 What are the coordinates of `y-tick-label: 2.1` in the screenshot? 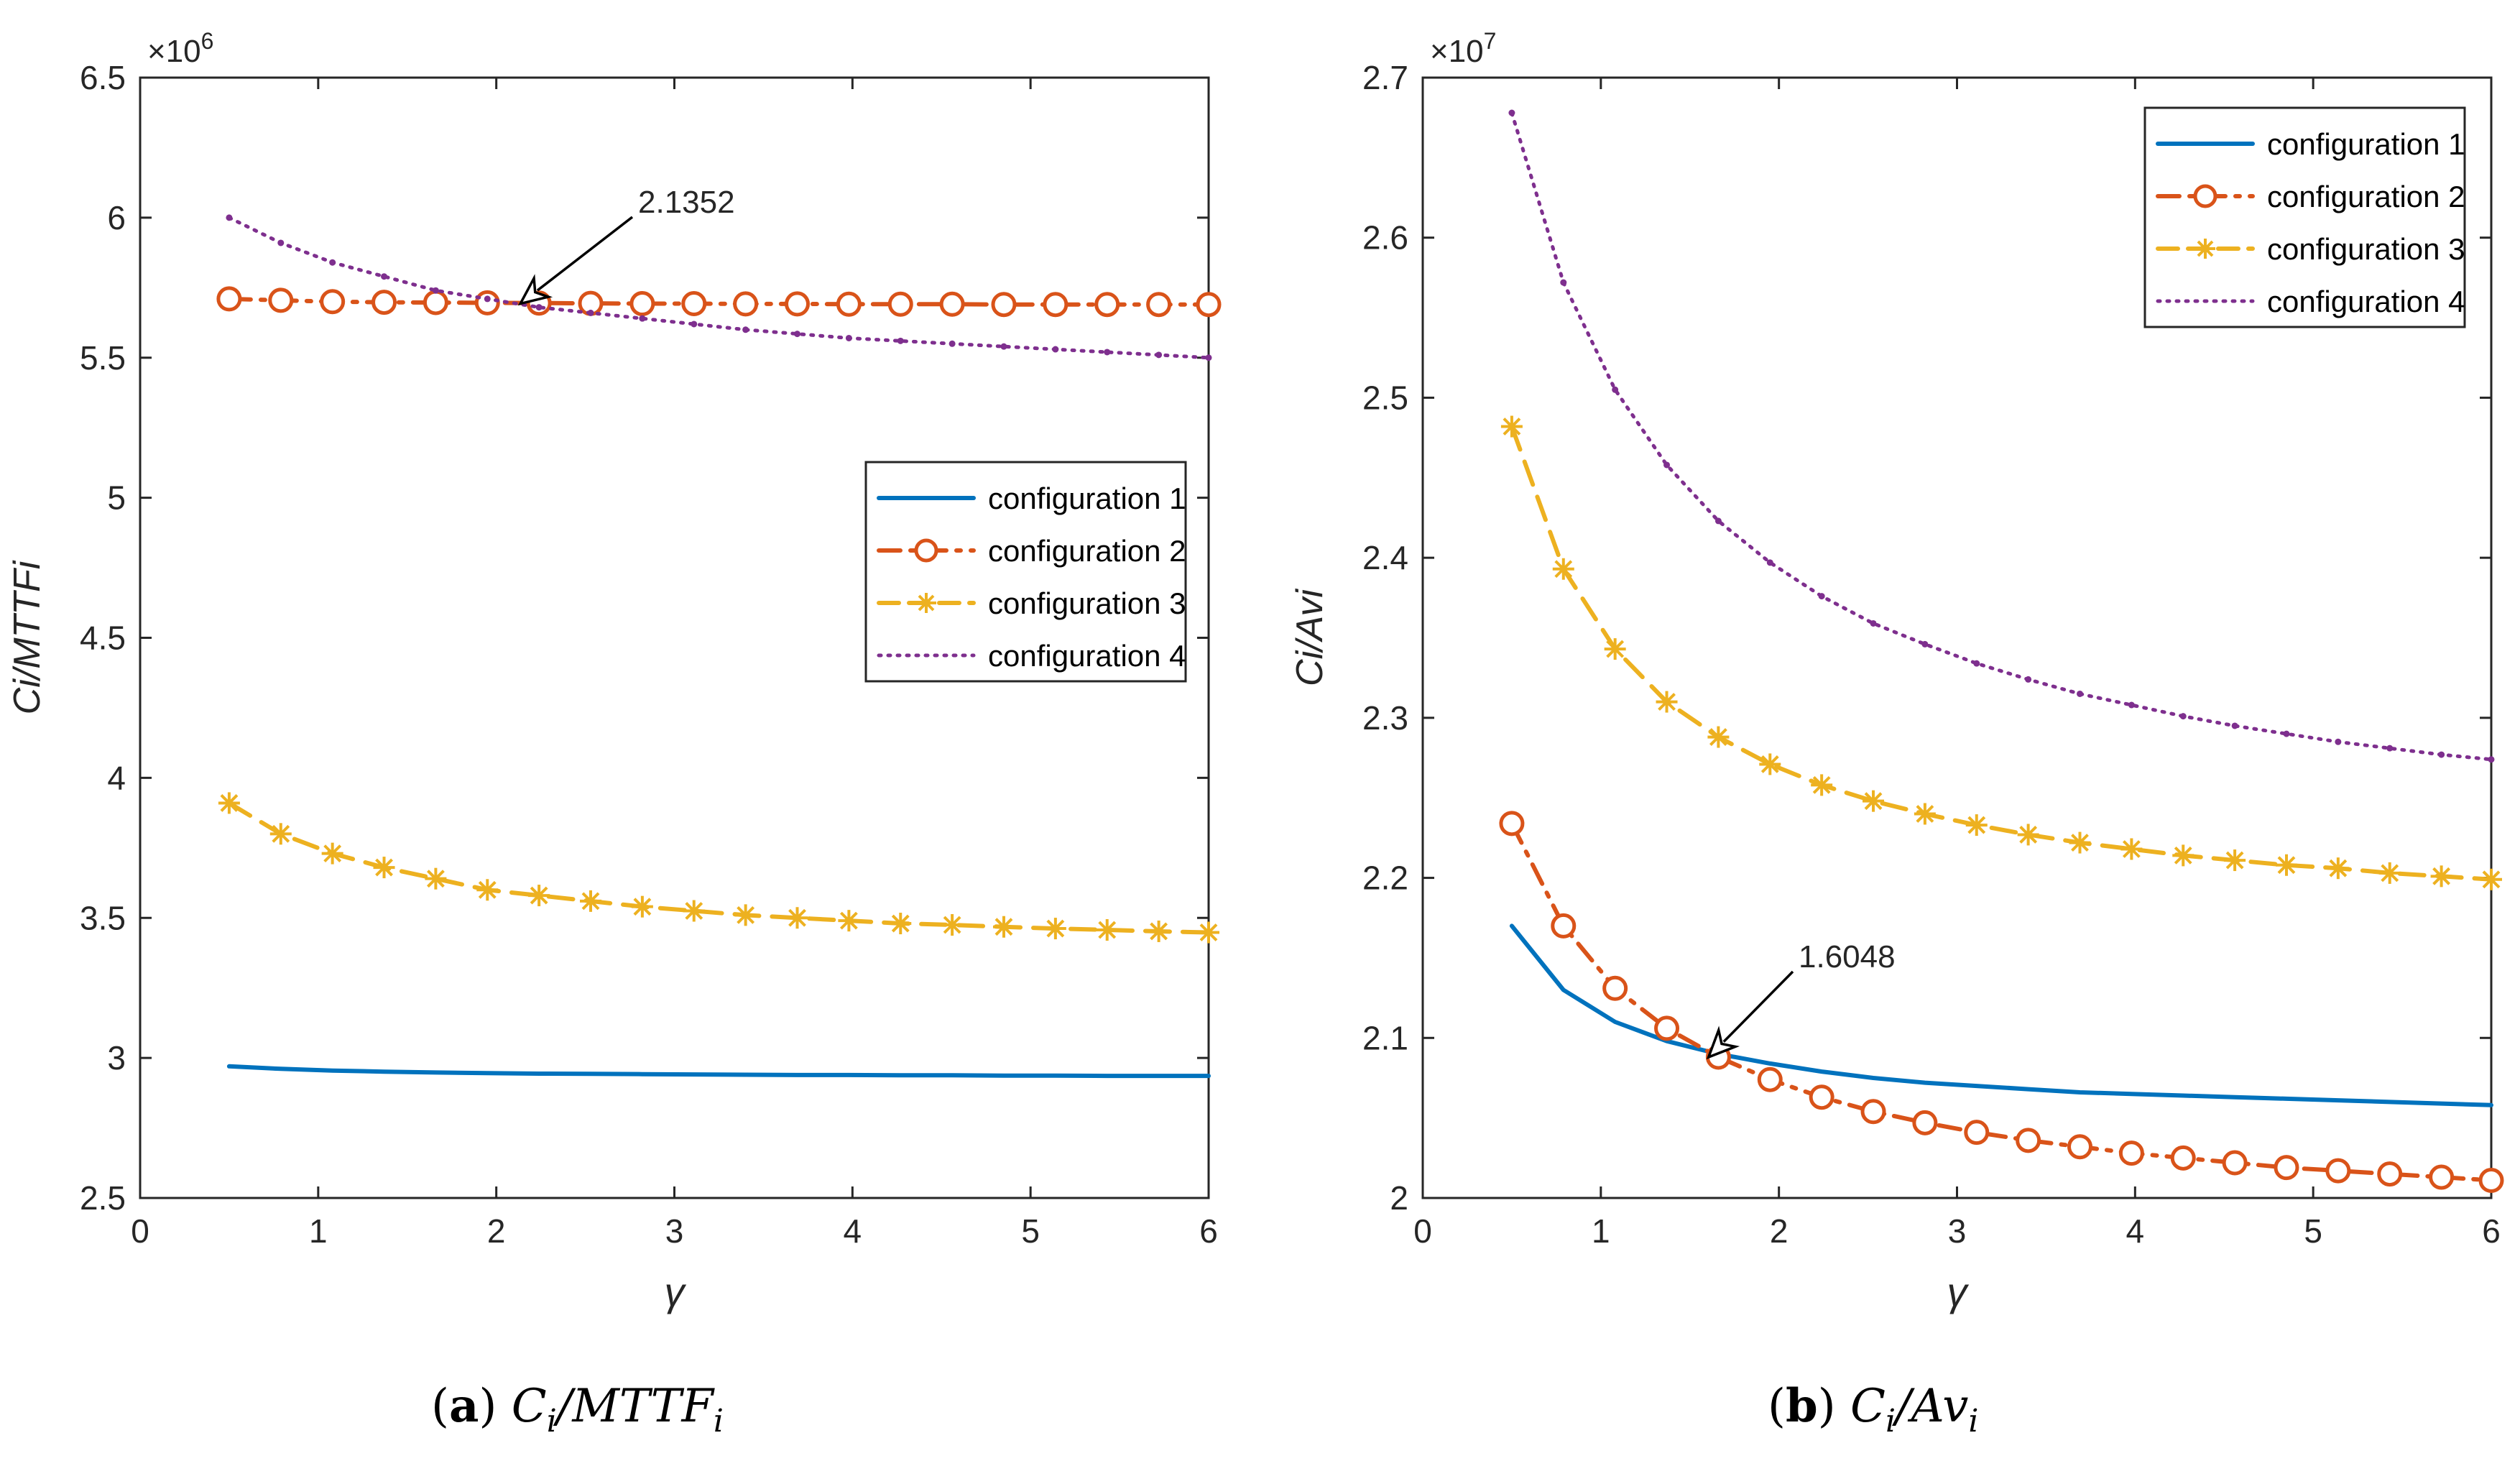 It's located at (1385, 1038).